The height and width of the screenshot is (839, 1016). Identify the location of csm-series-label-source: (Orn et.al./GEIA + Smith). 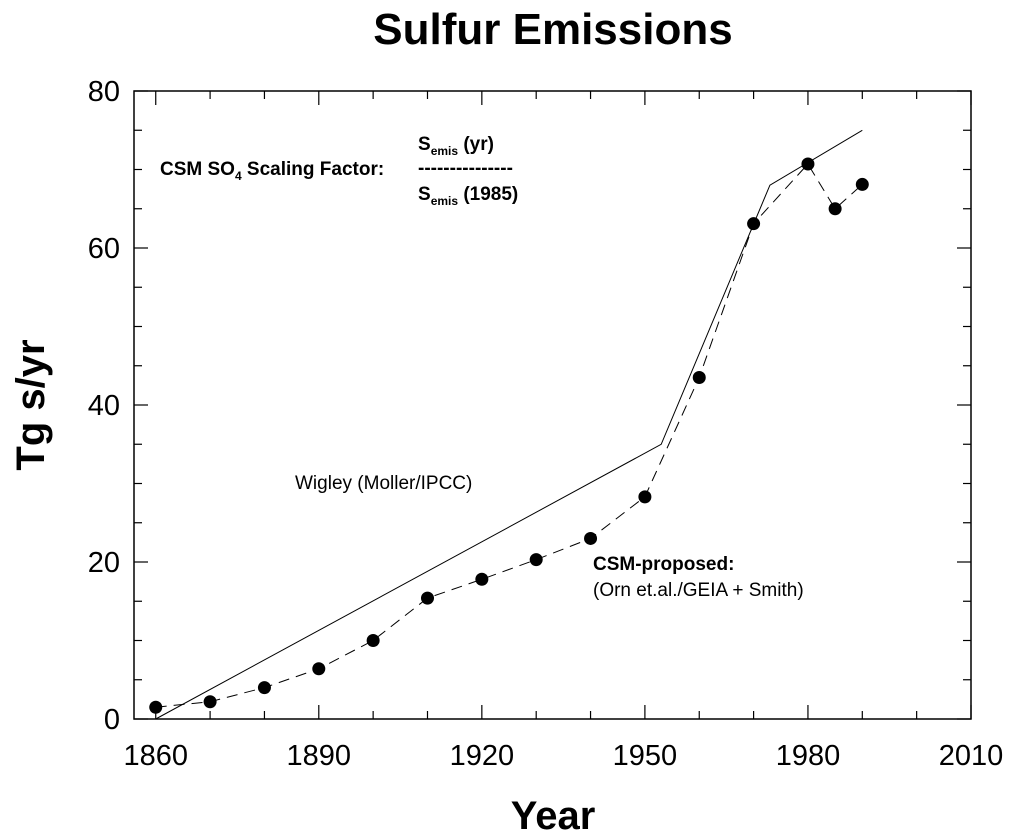
(698, 590).